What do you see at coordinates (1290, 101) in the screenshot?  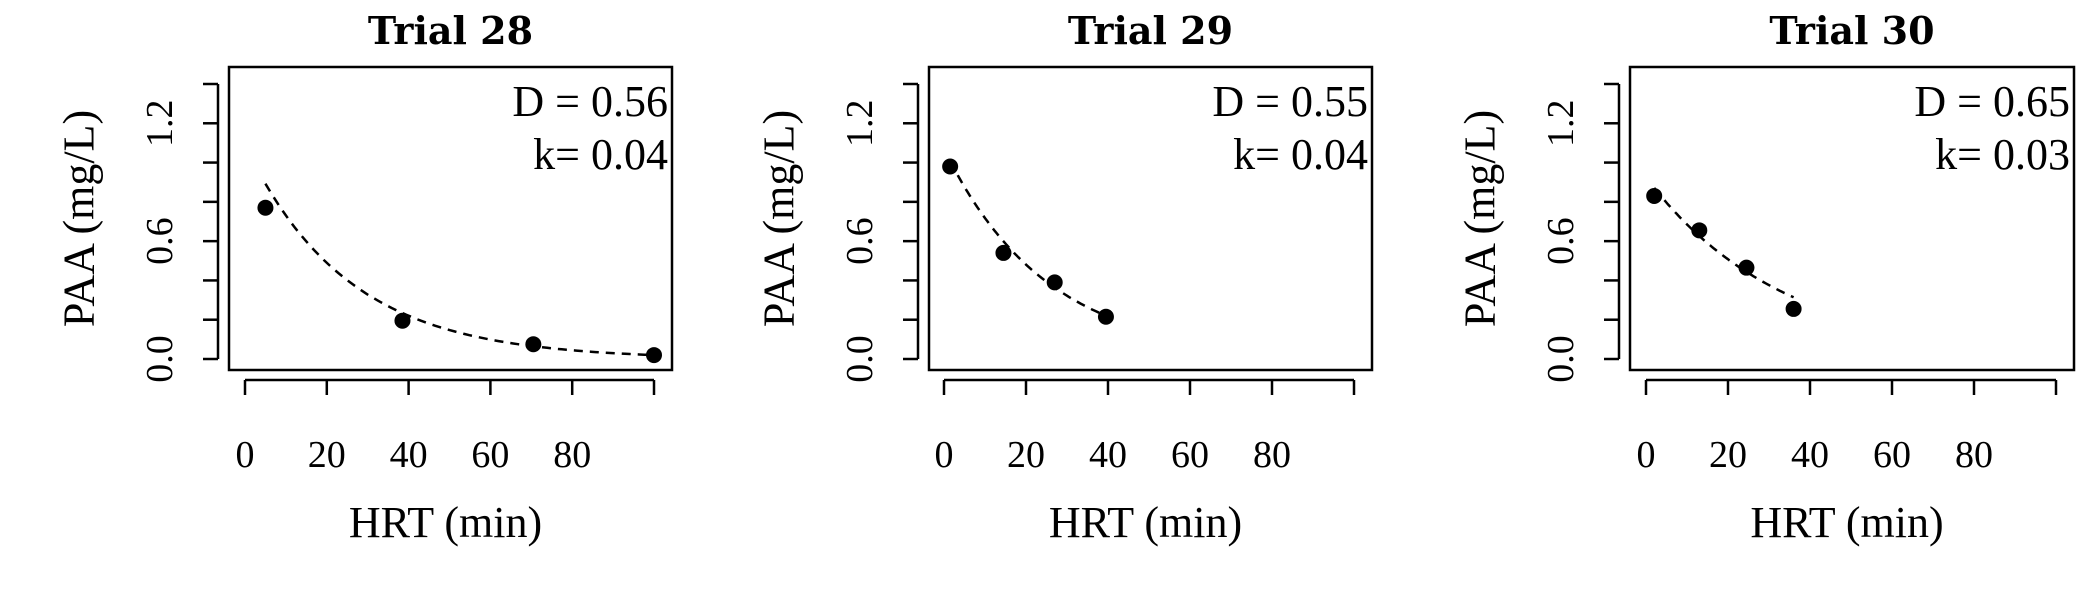 I see `annotation-d: D = 0.55` at bounding box center [1290, 101].